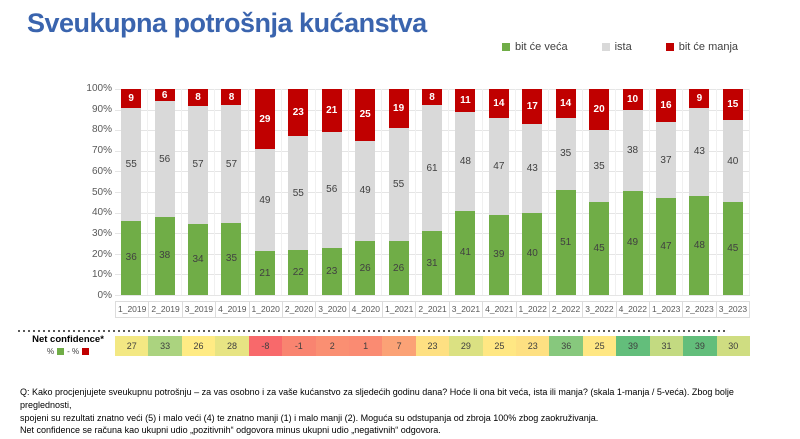 Image resolution: width=800 pixels, height=439 pixels. What do you see at coordinates (50, 351) in the screenshot?
I see `net-formula-pct-positive: %` at bounding box center [50, 351].